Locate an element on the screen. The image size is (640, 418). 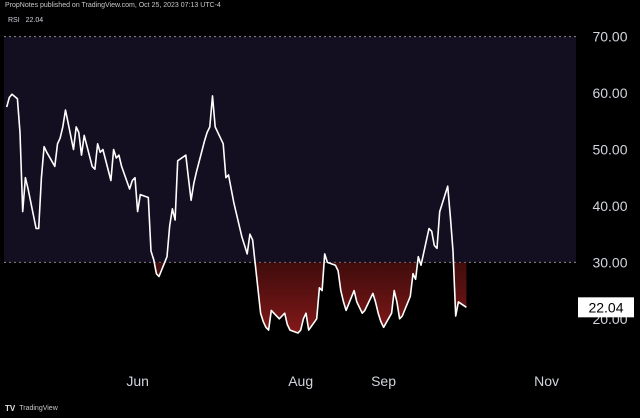
x-tick-label: Nov is located at coordinates (546, 381).